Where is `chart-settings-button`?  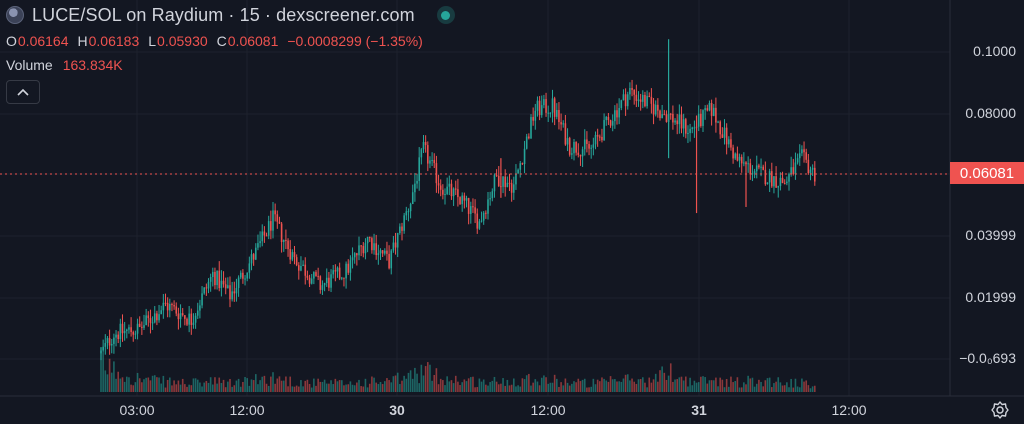 chart-settings-button is located at coordinates (1000, 410).